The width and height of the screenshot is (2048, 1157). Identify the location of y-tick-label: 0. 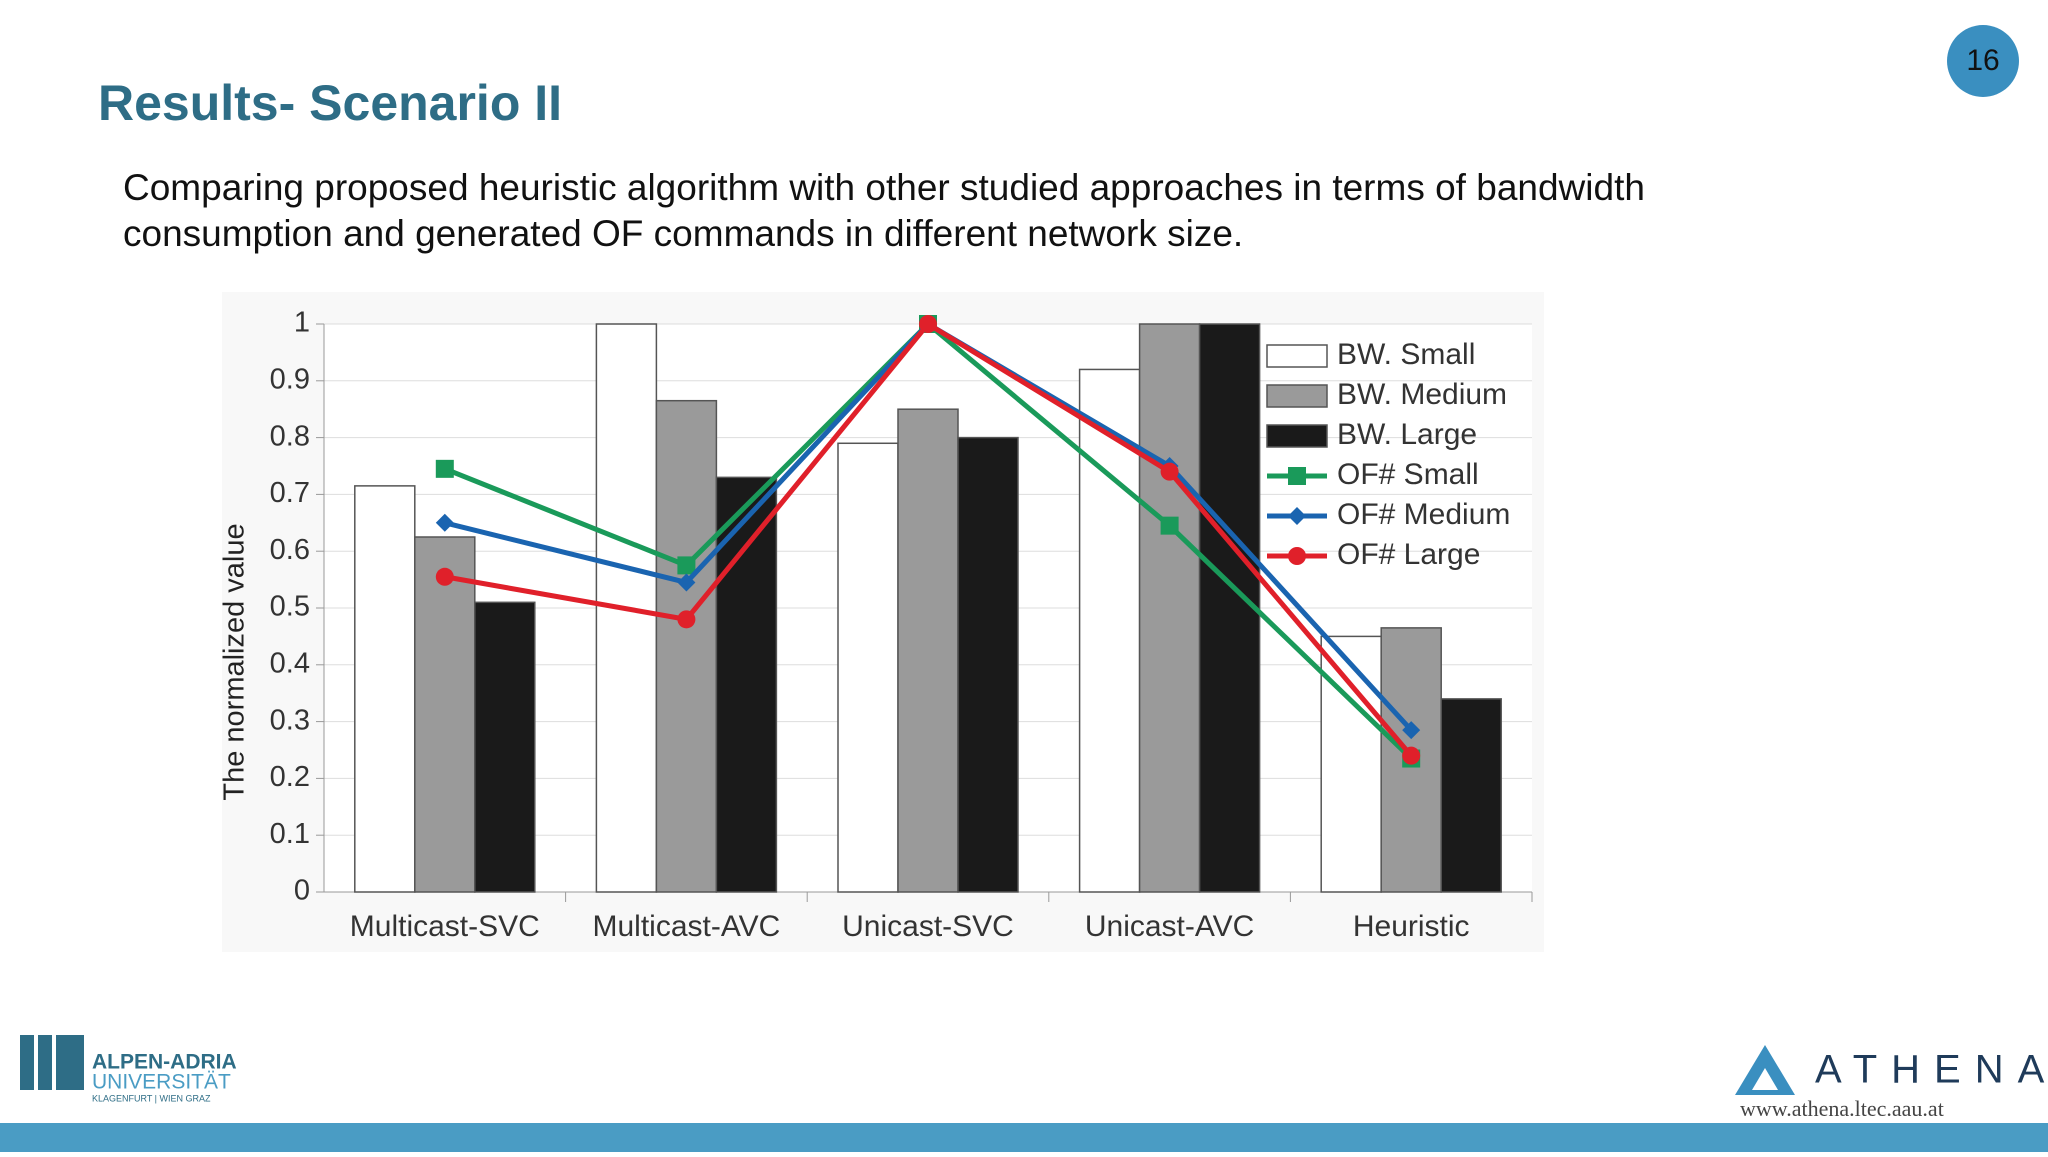
(302, 891).